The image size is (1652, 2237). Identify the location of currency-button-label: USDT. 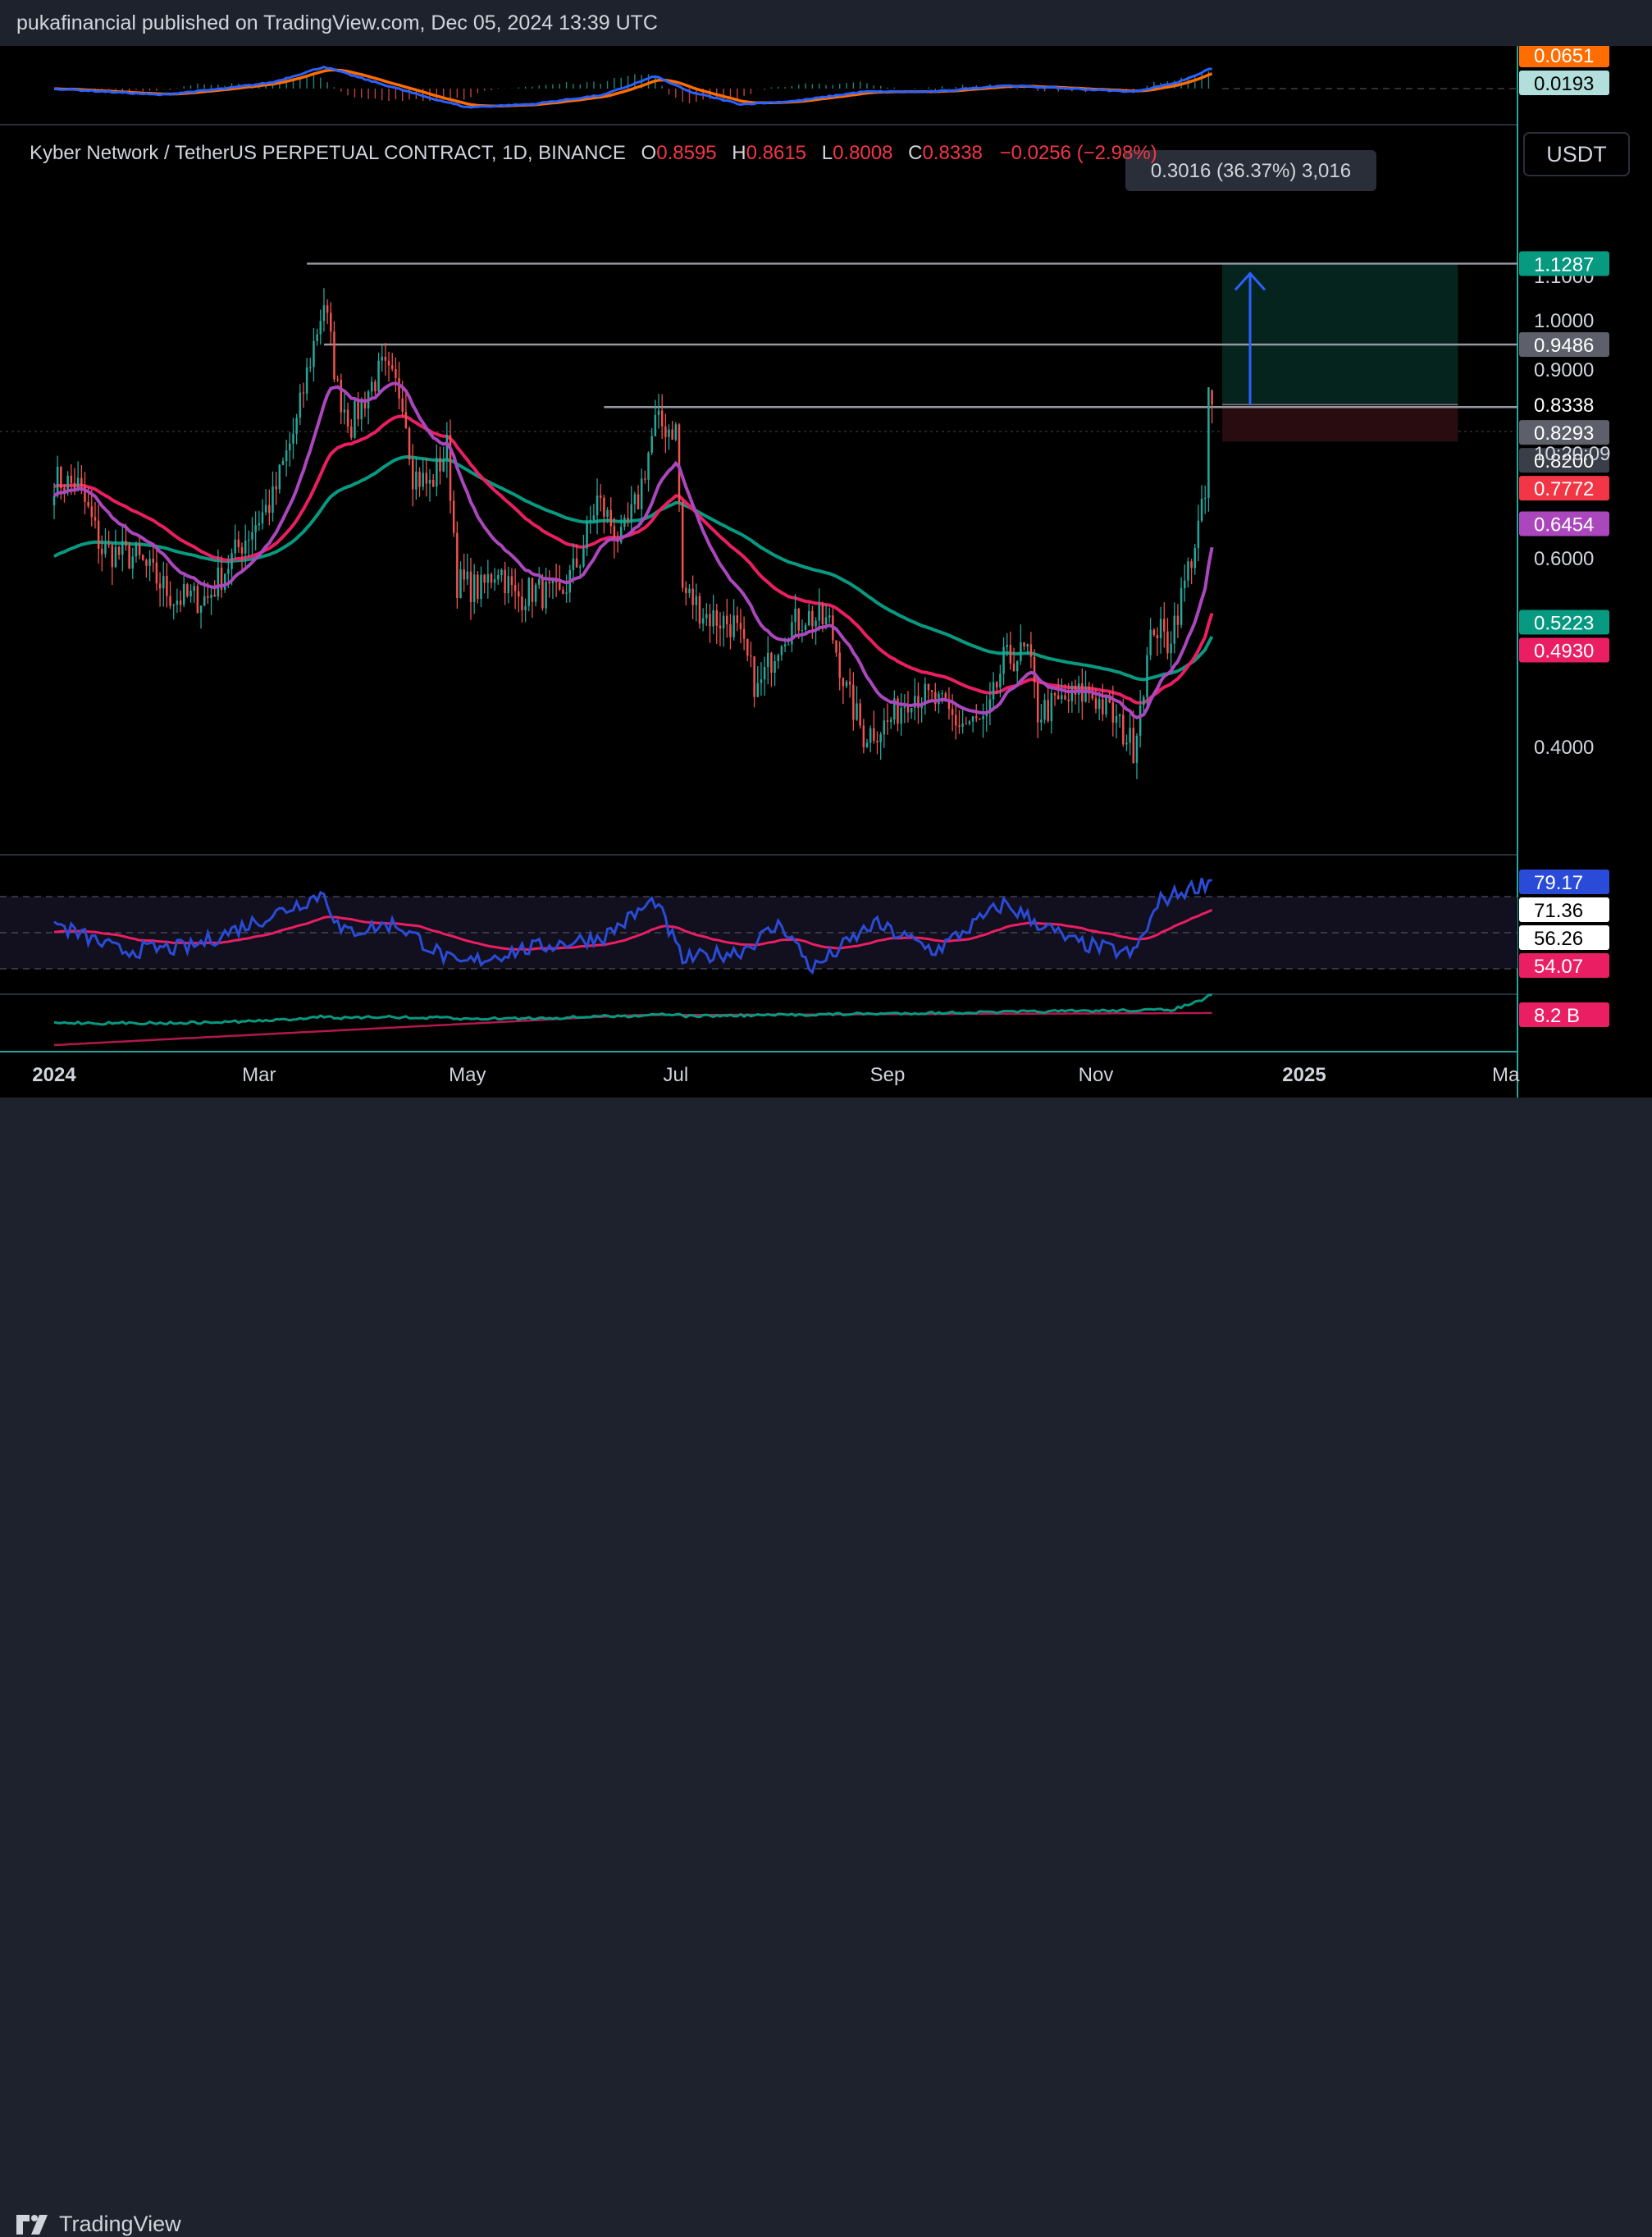
(1576, 154).